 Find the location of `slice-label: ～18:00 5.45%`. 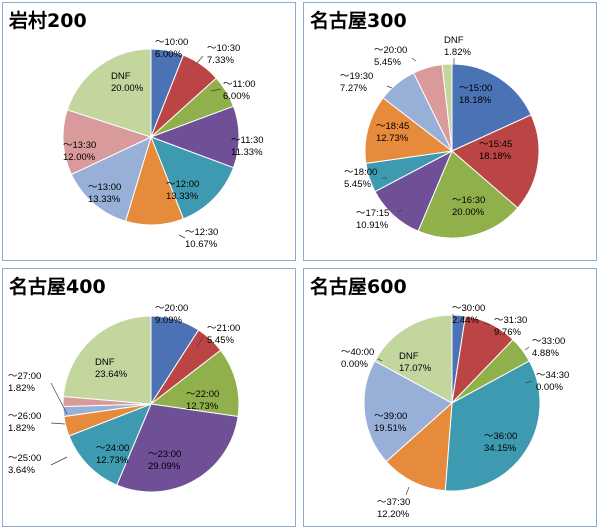

slice-label: ～18:00 5.45% is located at coordinates (360, 178).